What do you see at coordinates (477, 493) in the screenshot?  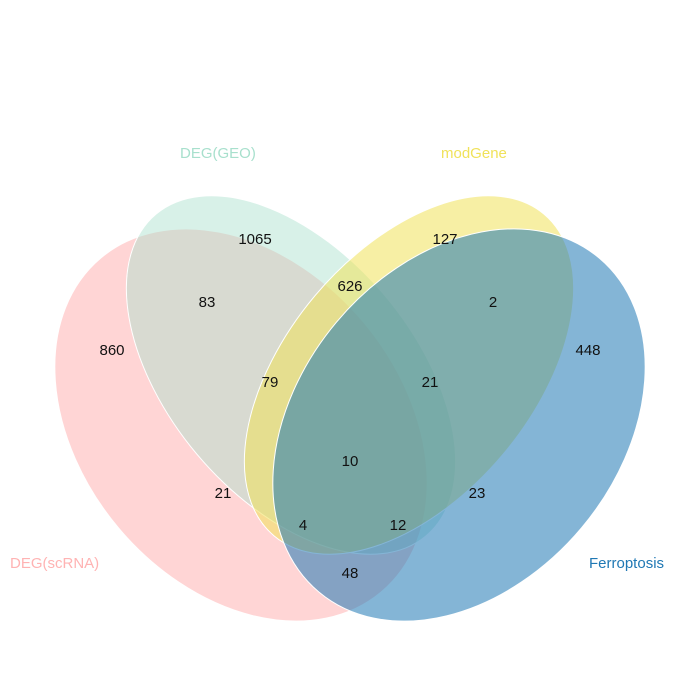 I see `count-geo-ferro: 23` at bounding box center [477, 493].